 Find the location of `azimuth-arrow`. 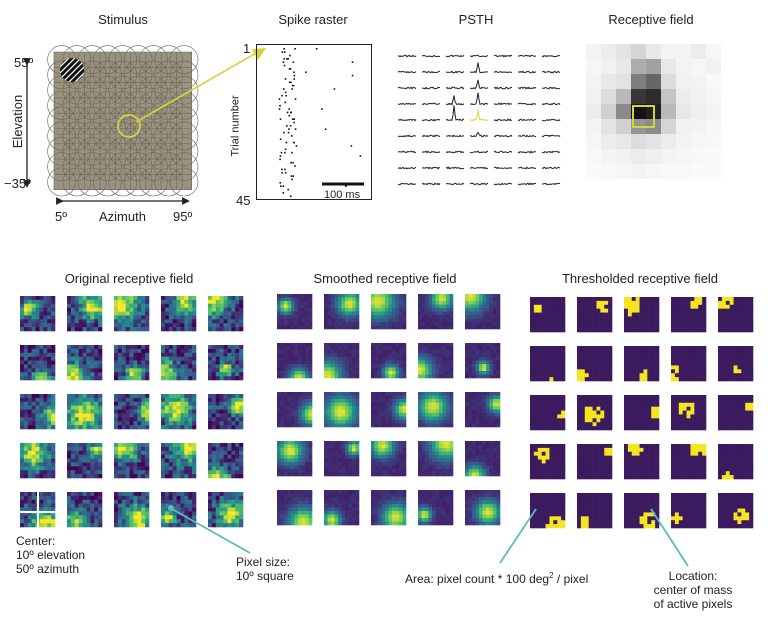

azimuth-arrow is located at coordinates (123, 201).